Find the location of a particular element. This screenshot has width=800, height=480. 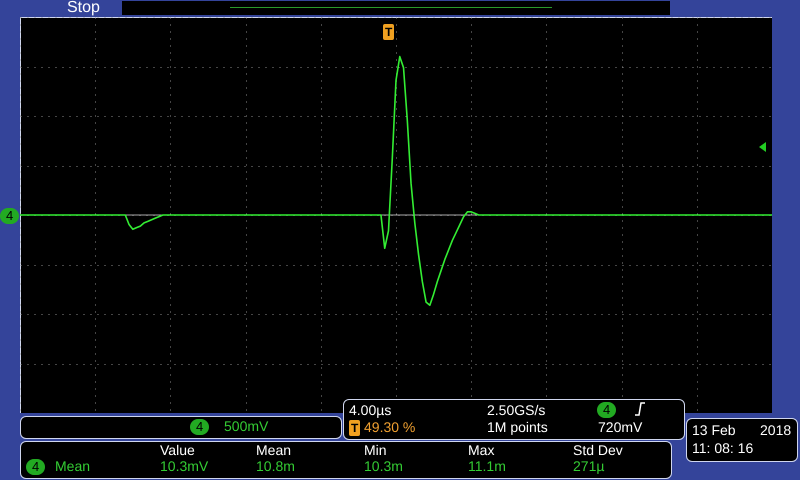

text: Value is located at coordinates (177, 450).